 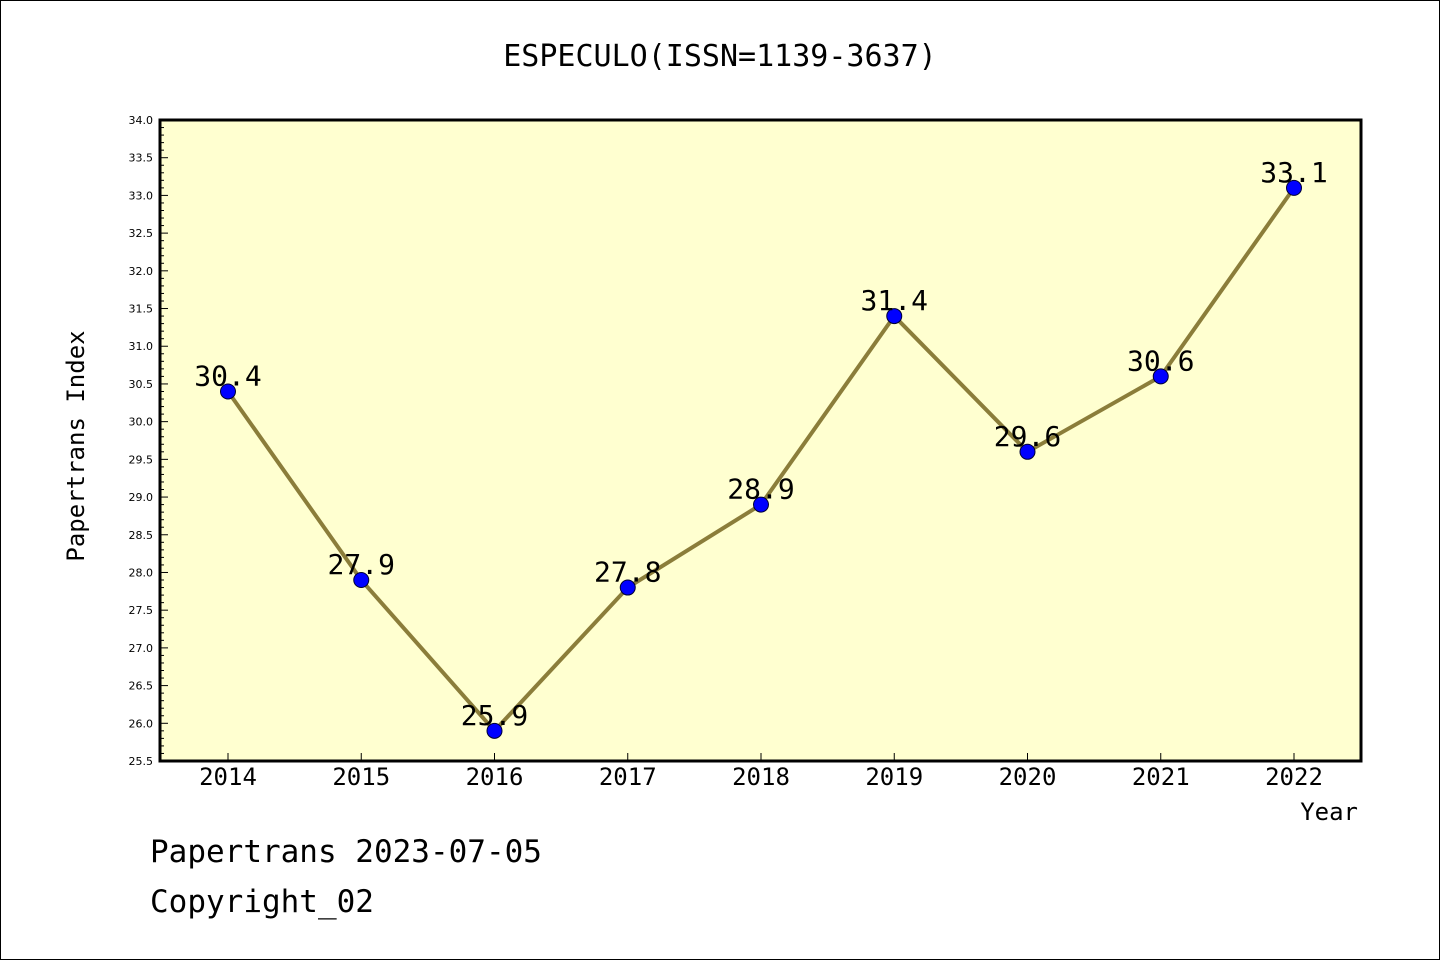 What do you see at coordinates (262, 902) in the screenshot?
I see `footer-copyright: Copyright_02` at bounding box center [262, 902].